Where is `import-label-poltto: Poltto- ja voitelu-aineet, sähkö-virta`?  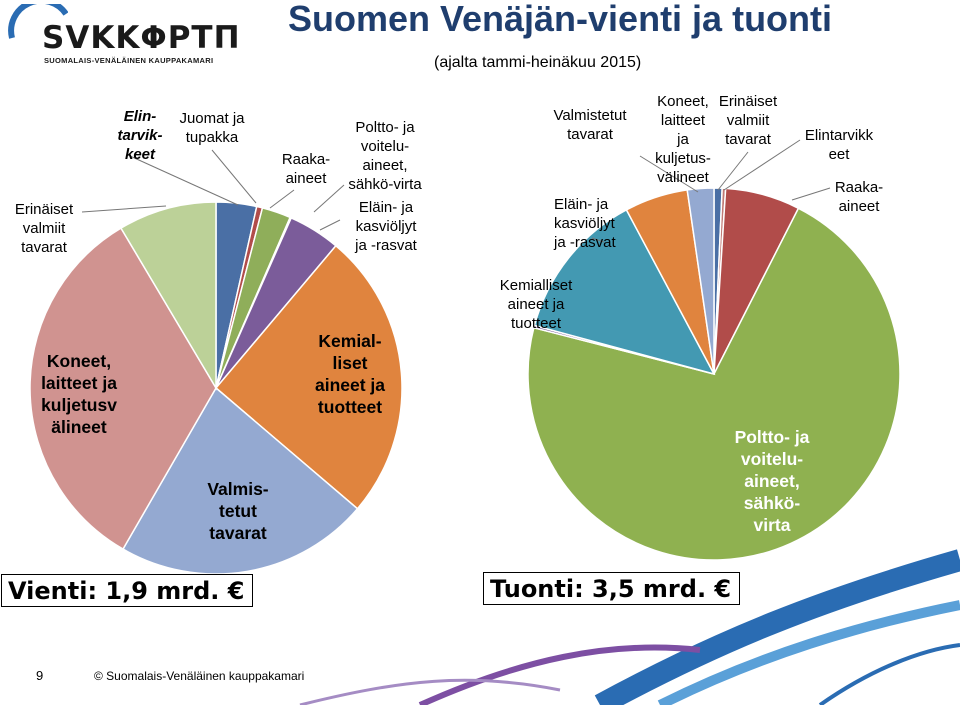 import-label-poltto: Poltto- ja voitelu-aineet, sähkö-virta is located at coordinates (772, 481).